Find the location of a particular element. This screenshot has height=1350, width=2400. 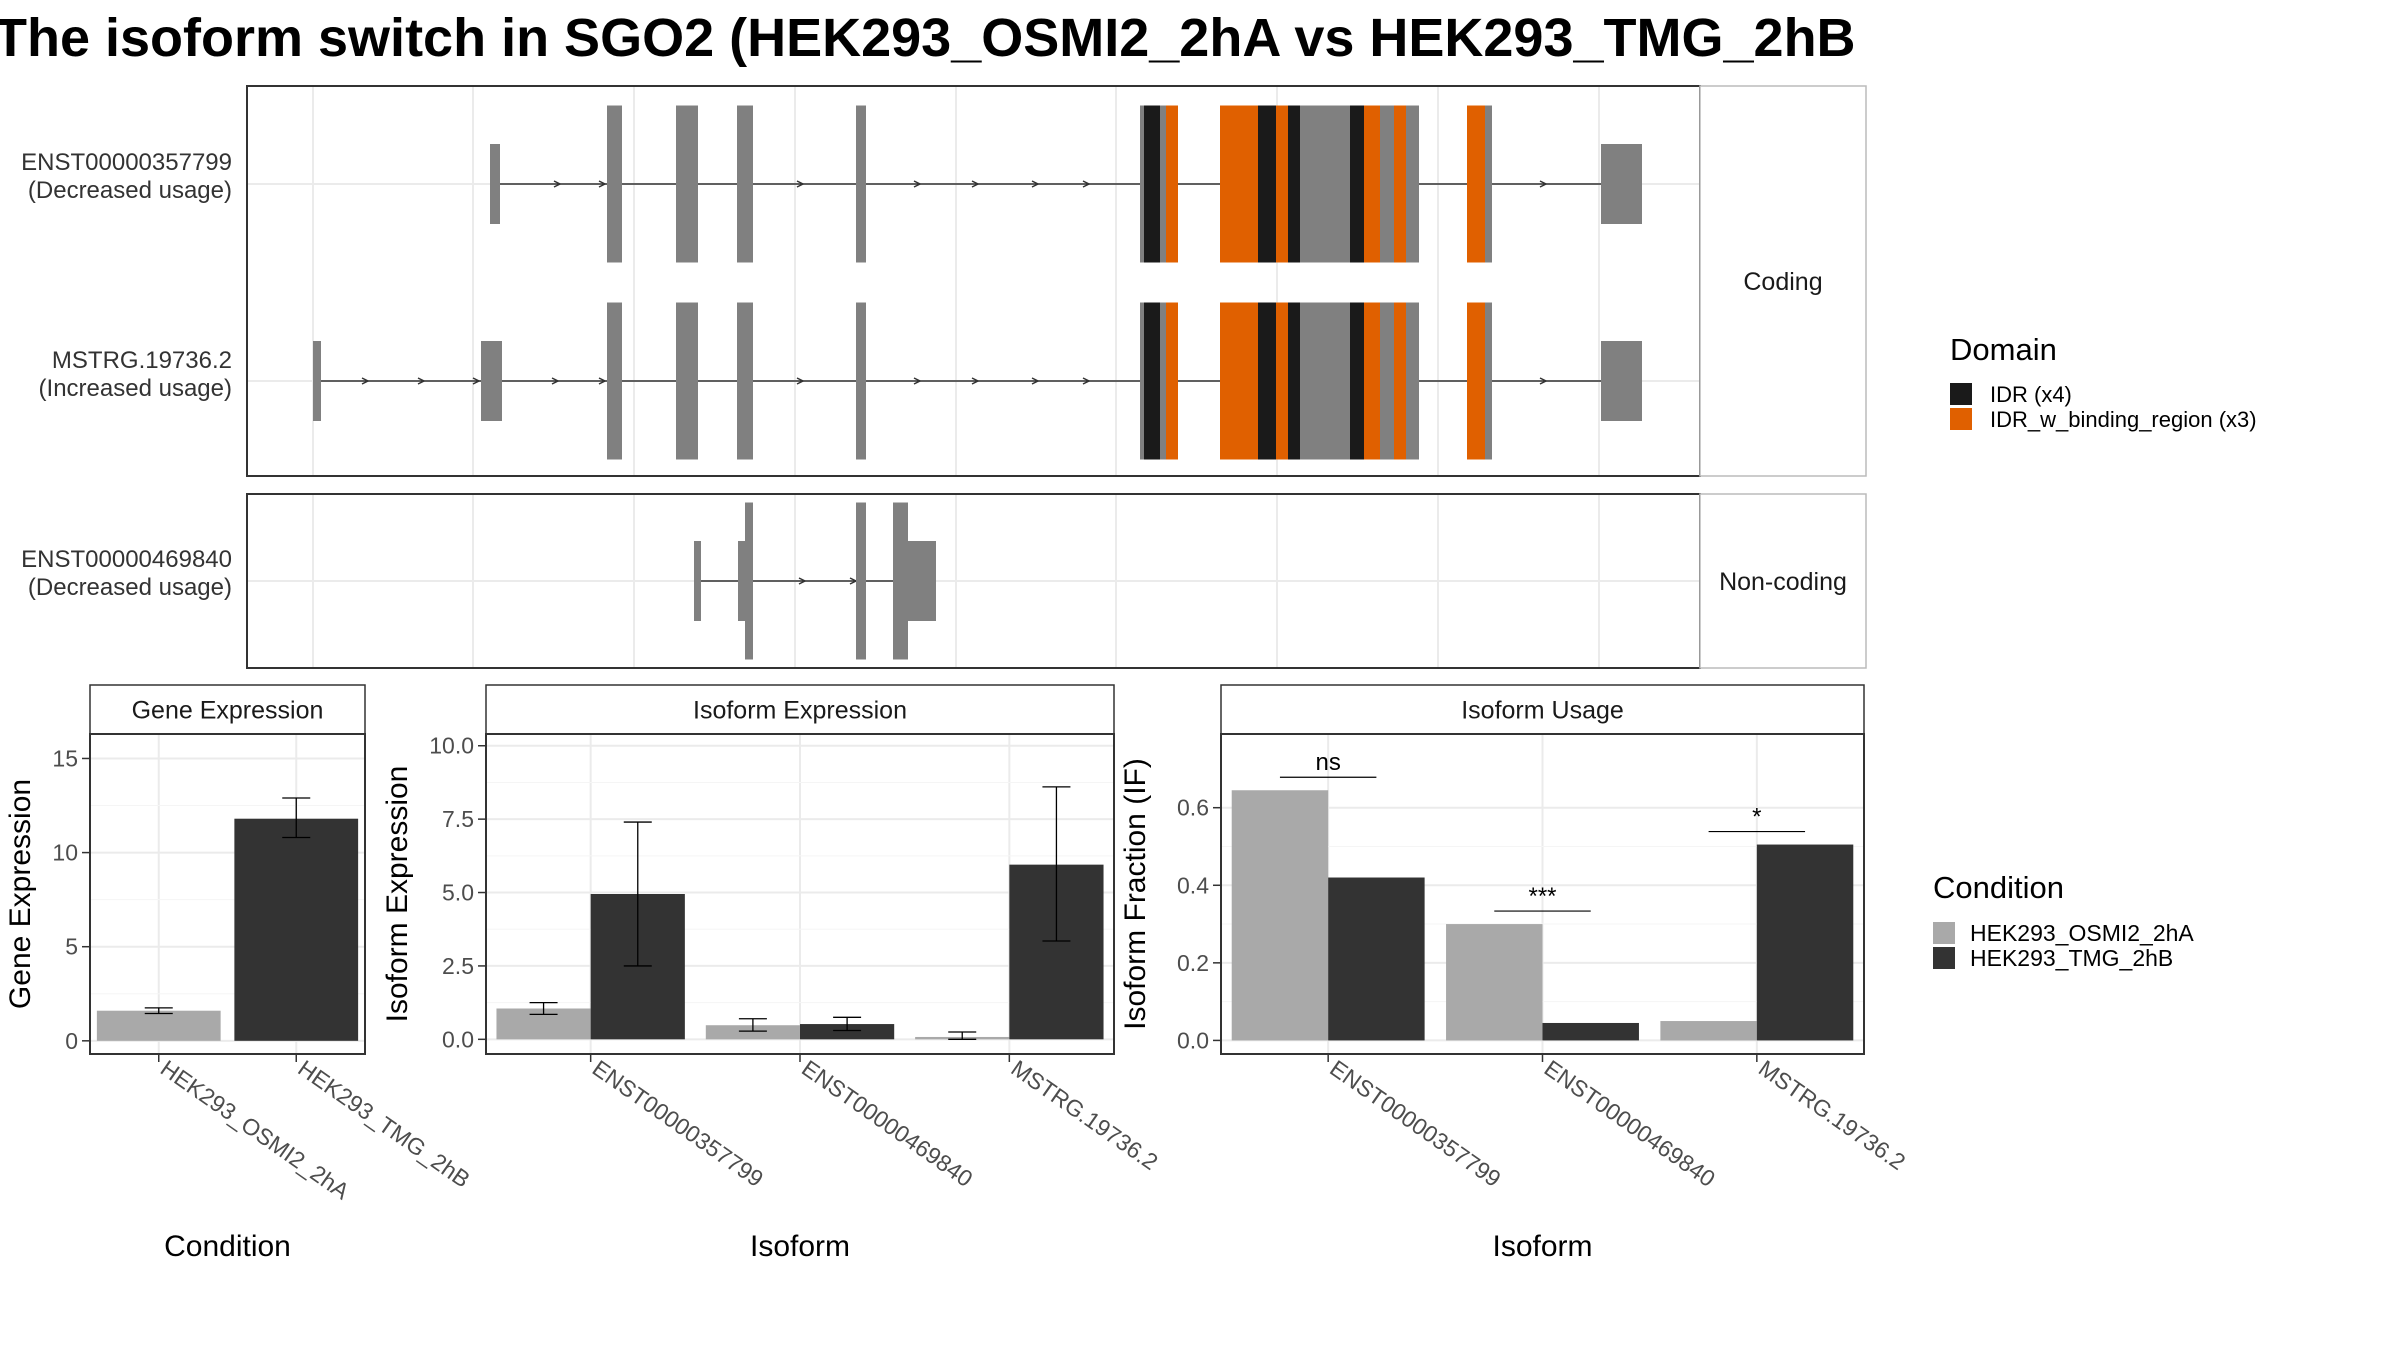

panel-title: Gene Expression is located at coordinates (228, 711).